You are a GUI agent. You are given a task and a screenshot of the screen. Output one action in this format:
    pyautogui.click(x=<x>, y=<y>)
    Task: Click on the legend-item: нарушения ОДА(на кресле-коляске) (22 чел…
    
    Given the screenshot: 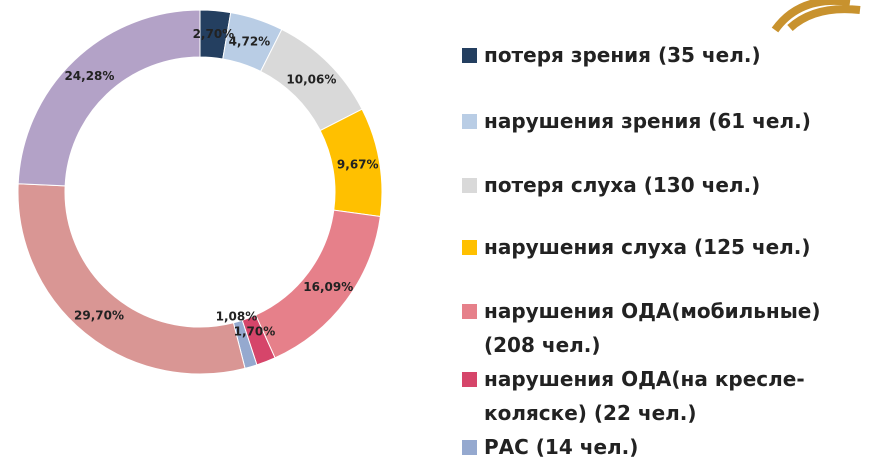 What is the action you would take?
    pyautogui.click(x=662, y=396)
    